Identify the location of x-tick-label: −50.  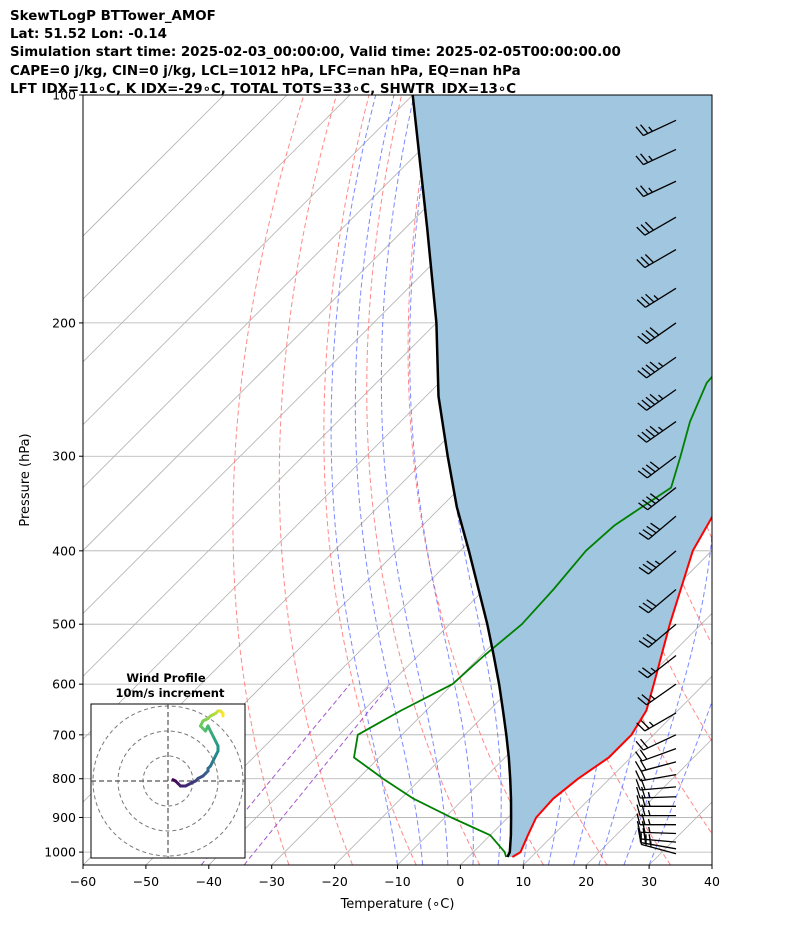
(146, 881).